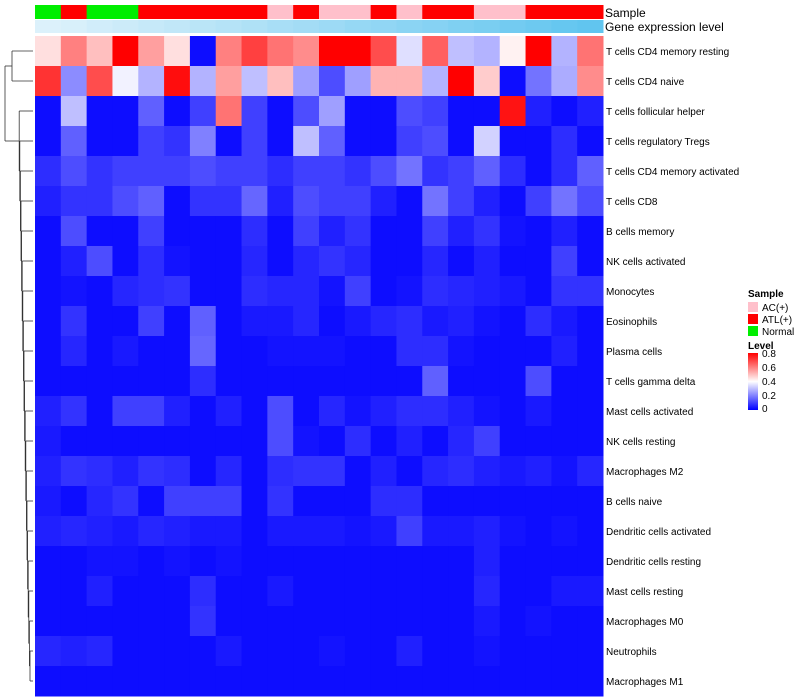  What do you see at coordinates (630, 292) in the screenshot?
I see `row-label: Monocytes` at bounding box center [630, 292].